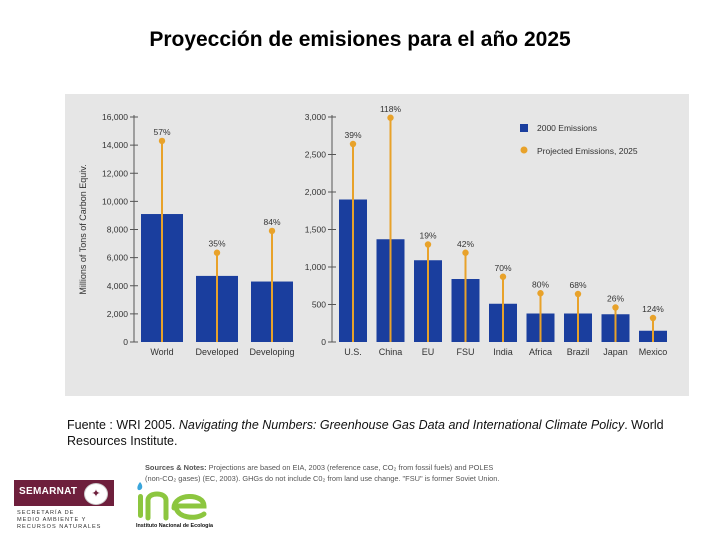  I want to click on category-label: U.S., so click(353, 352).